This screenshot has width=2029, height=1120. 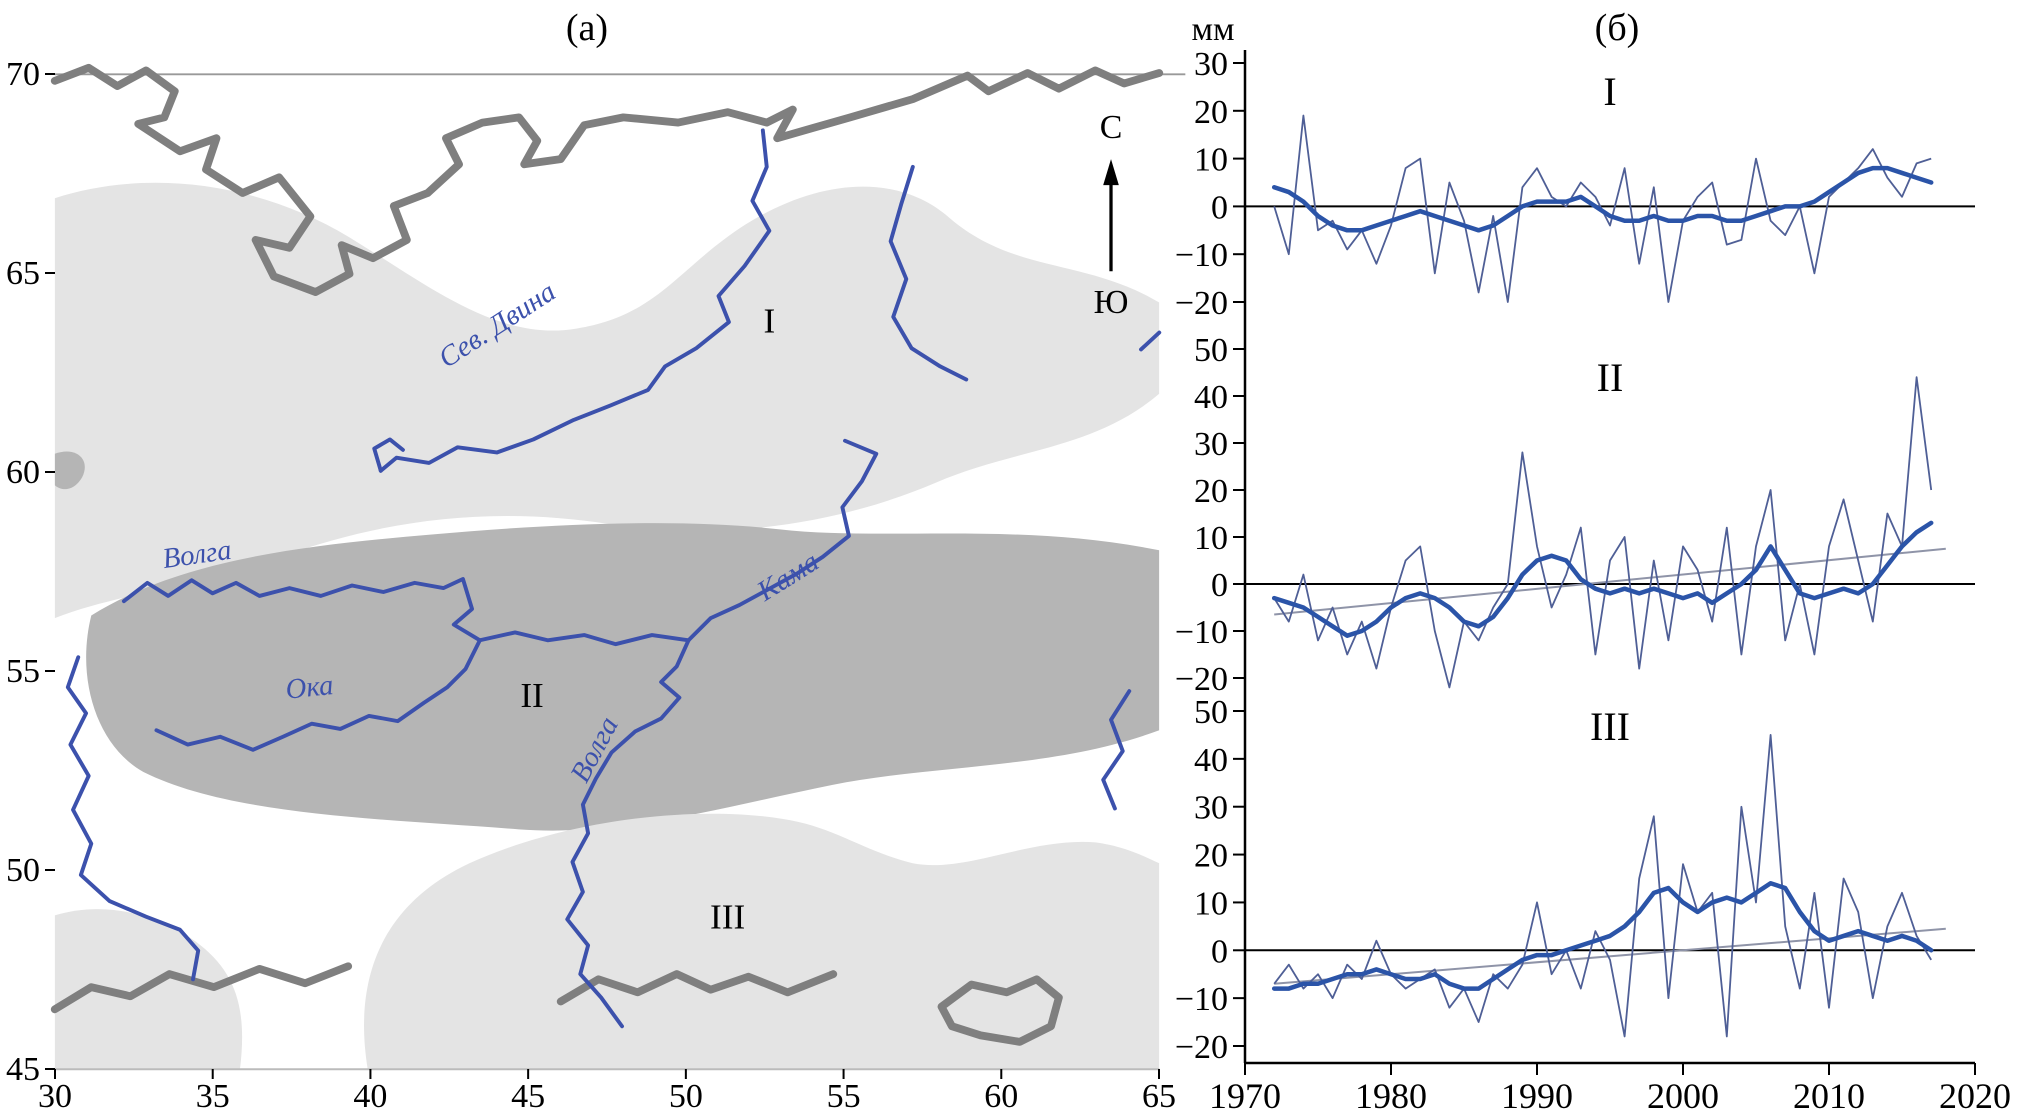 I want to click on coastline-southeast, so click(x=1000, y=1010).